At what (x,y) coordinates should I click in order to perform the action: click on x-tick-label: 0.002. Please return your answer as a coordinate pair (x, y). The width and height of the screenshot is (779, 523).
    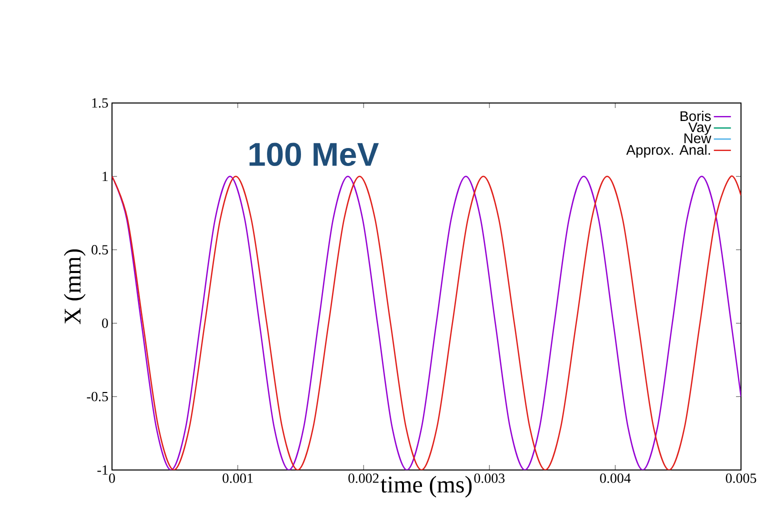
    Looking at the image, I should click on (363, 478).